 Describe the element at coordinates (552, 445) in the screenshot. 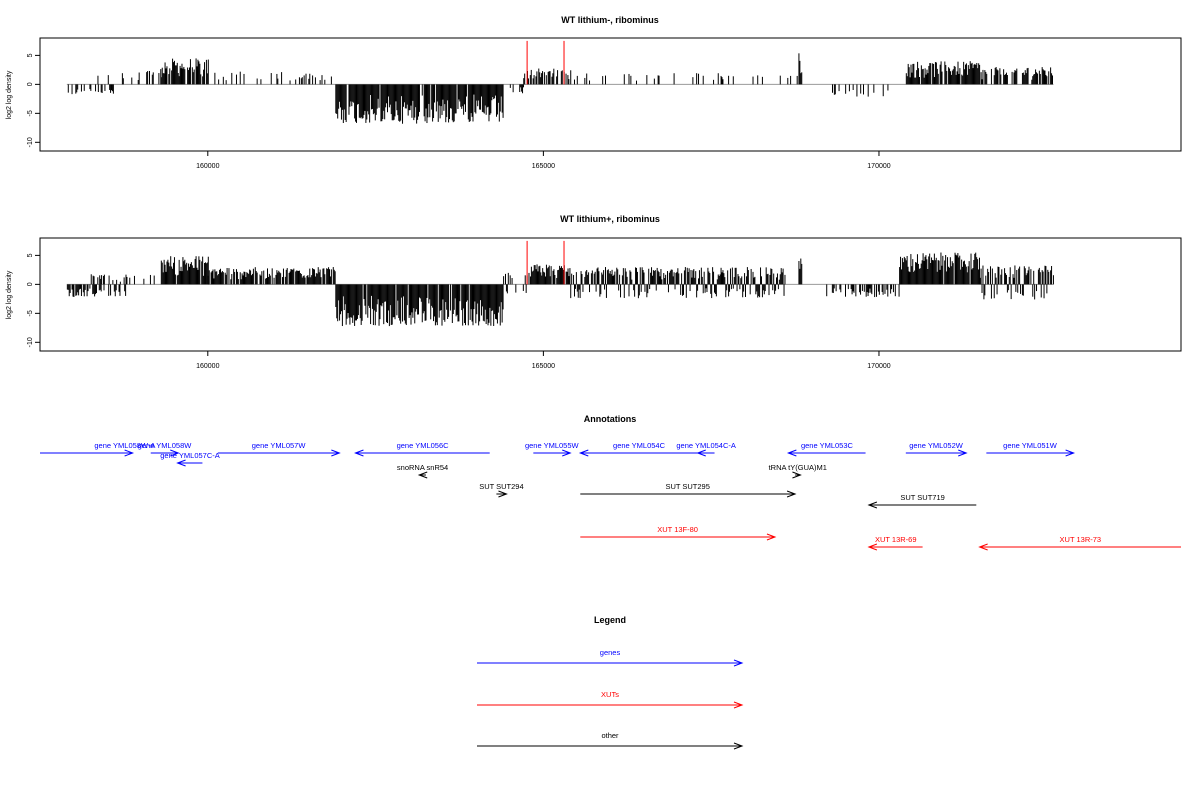

I see `feature-label: gene YML055W` at that location.